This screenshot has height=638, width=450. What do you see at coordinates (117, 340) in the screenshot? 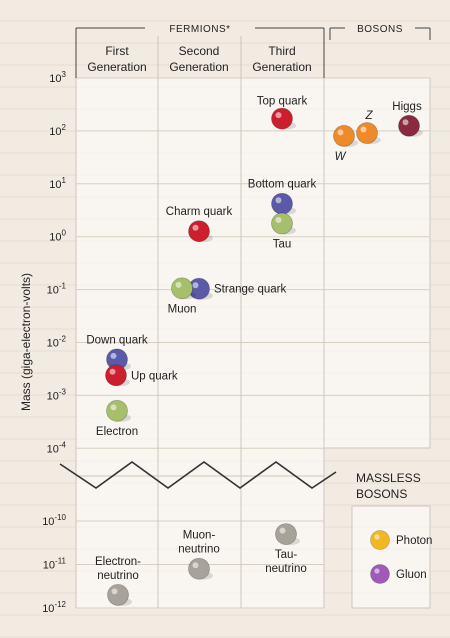
I see `down-quark-label: Down quark` at bounding box center [117, 340].